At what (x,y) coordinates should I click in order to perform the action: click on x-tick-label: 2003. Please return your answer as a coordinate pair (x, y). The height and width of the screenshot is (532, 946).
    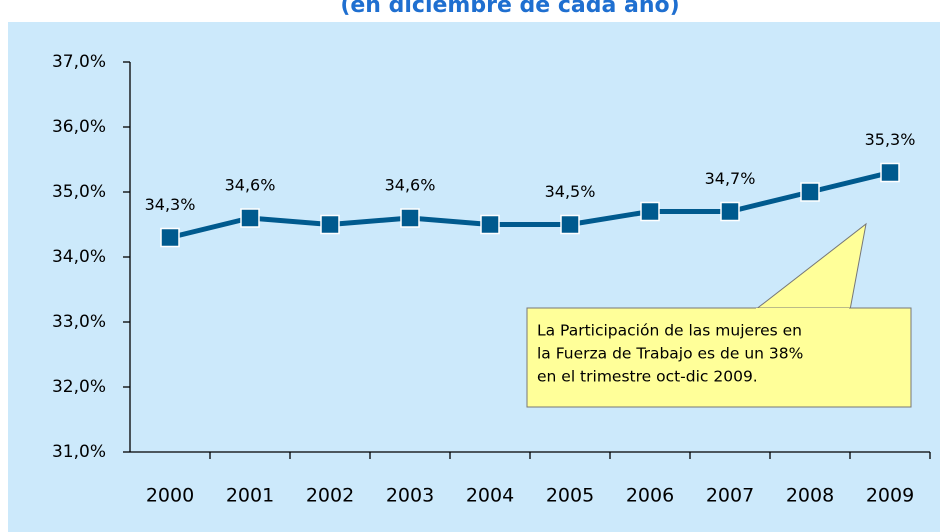
    Looking at the image, I should click on (410, 496).